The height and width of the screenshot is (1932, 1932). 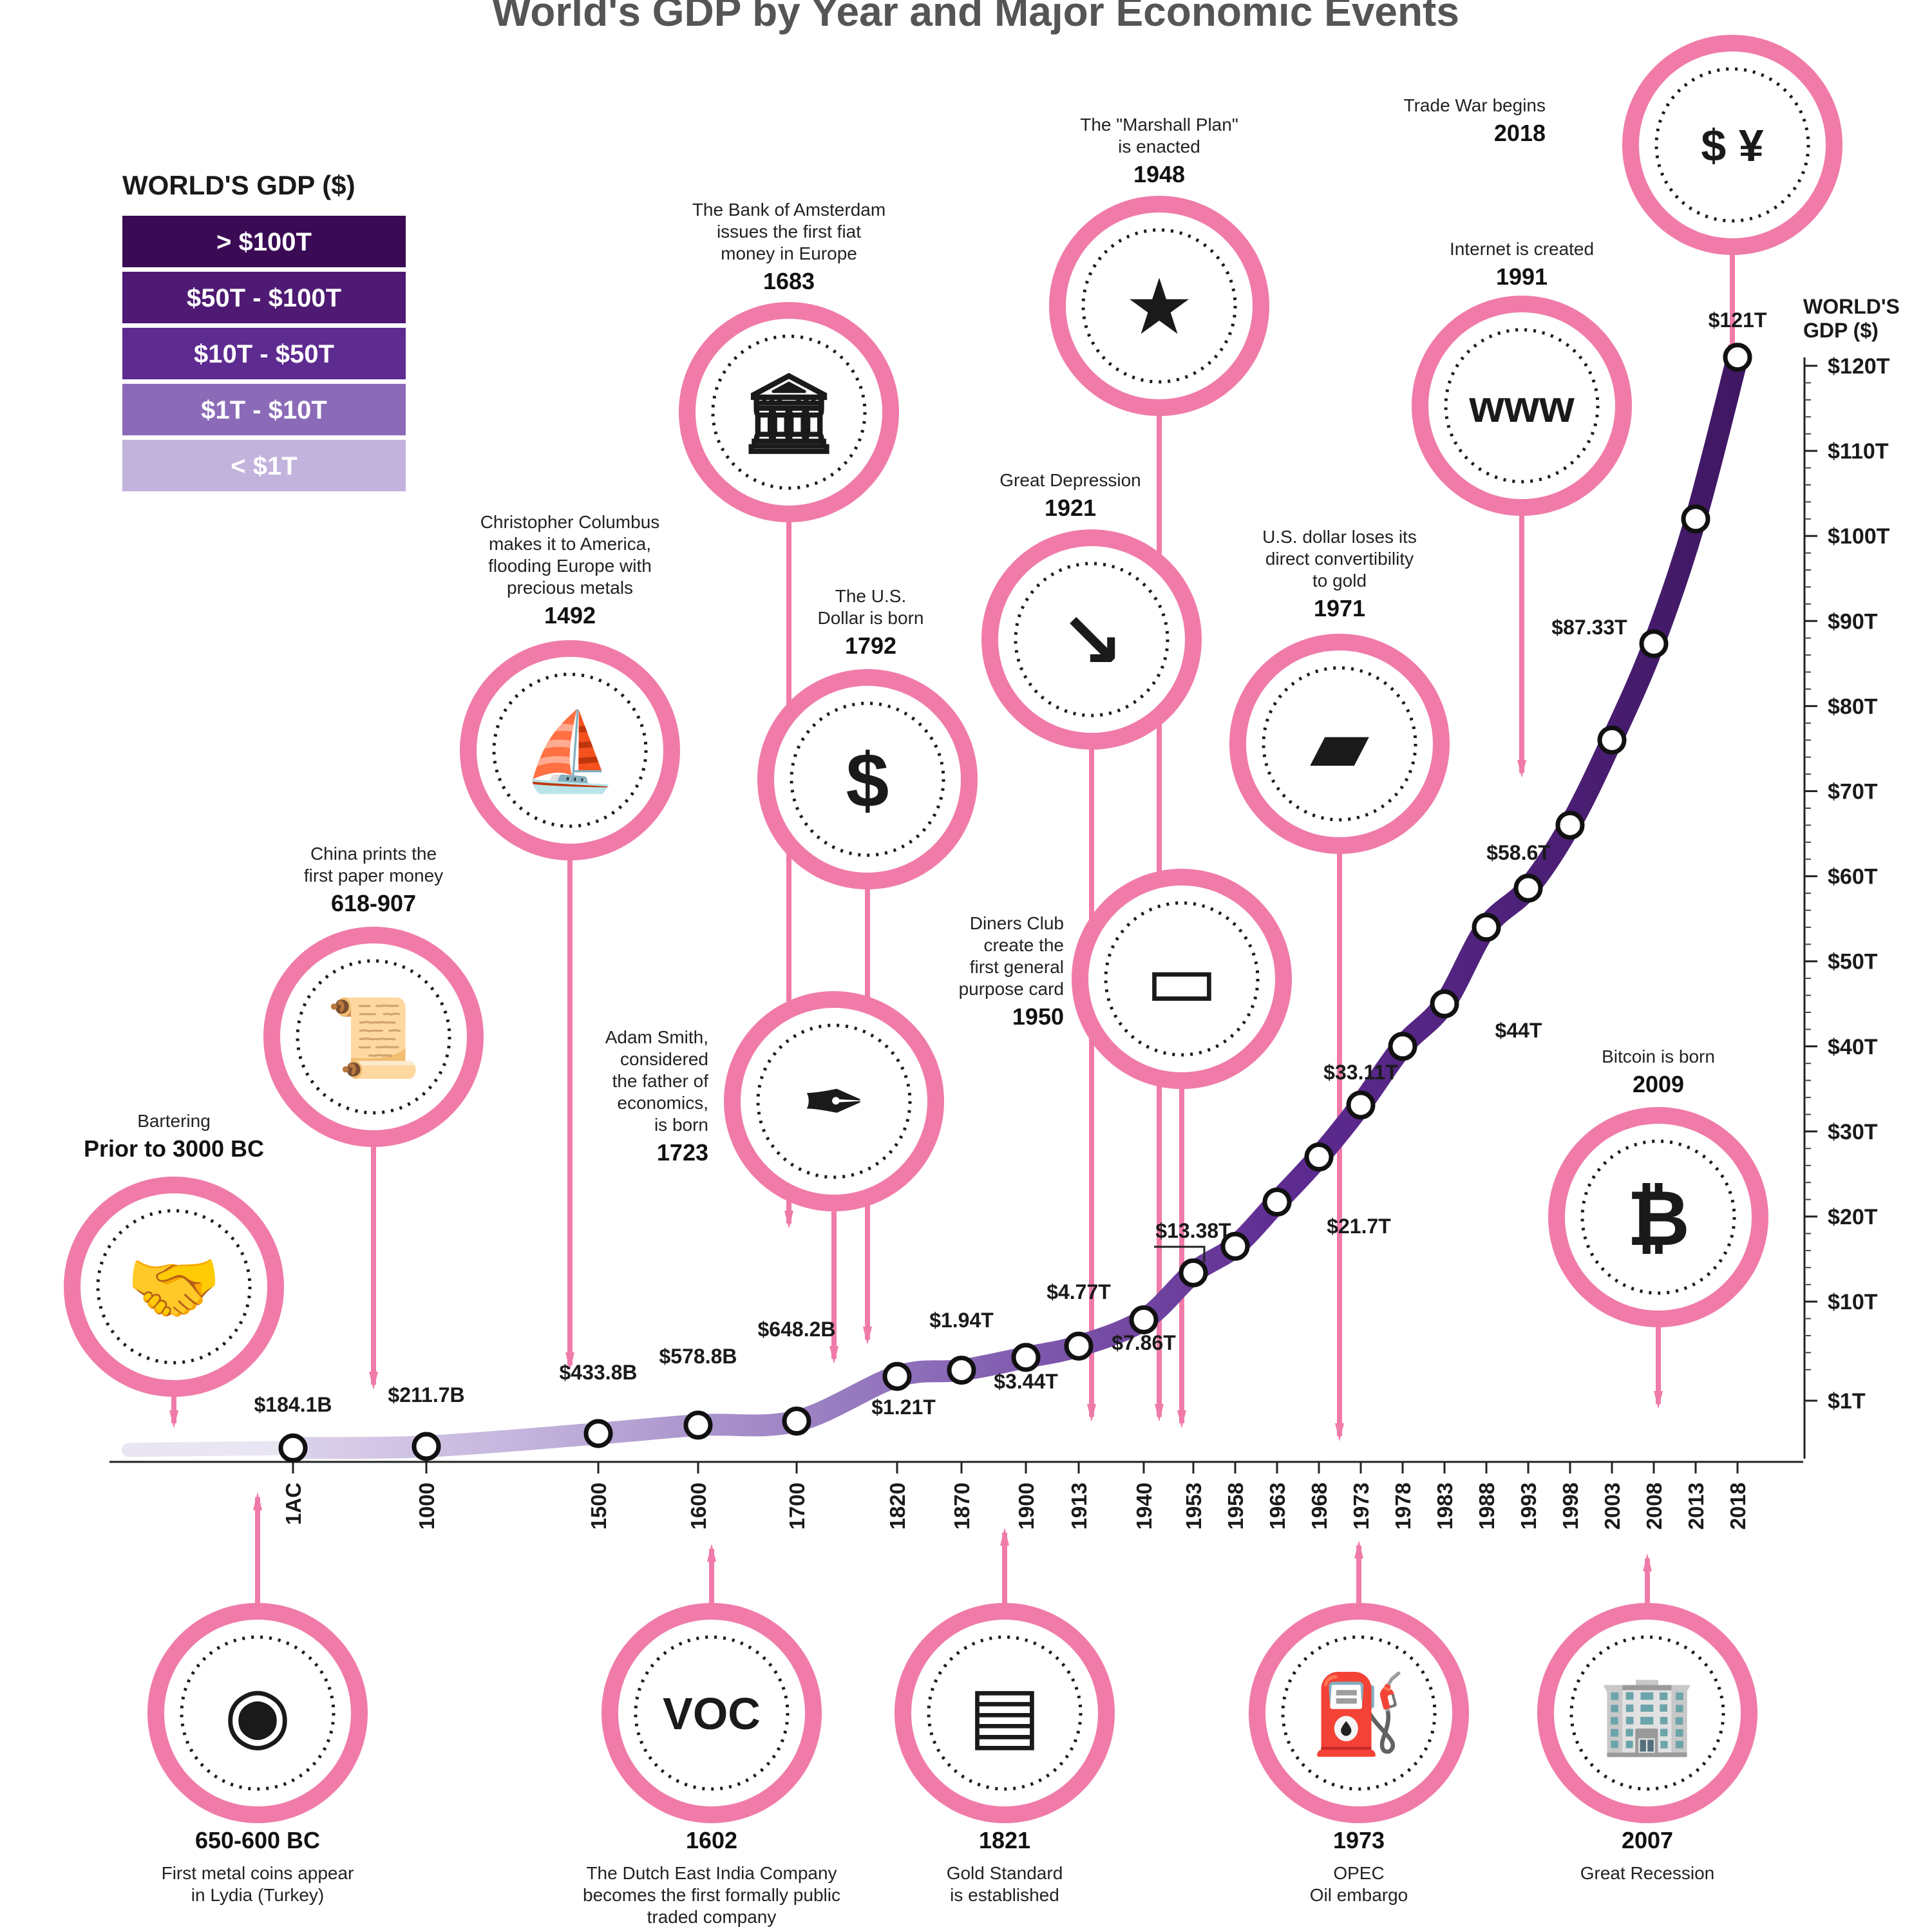 I want to click on event-year: 1602, so click(x=712, y=1840).